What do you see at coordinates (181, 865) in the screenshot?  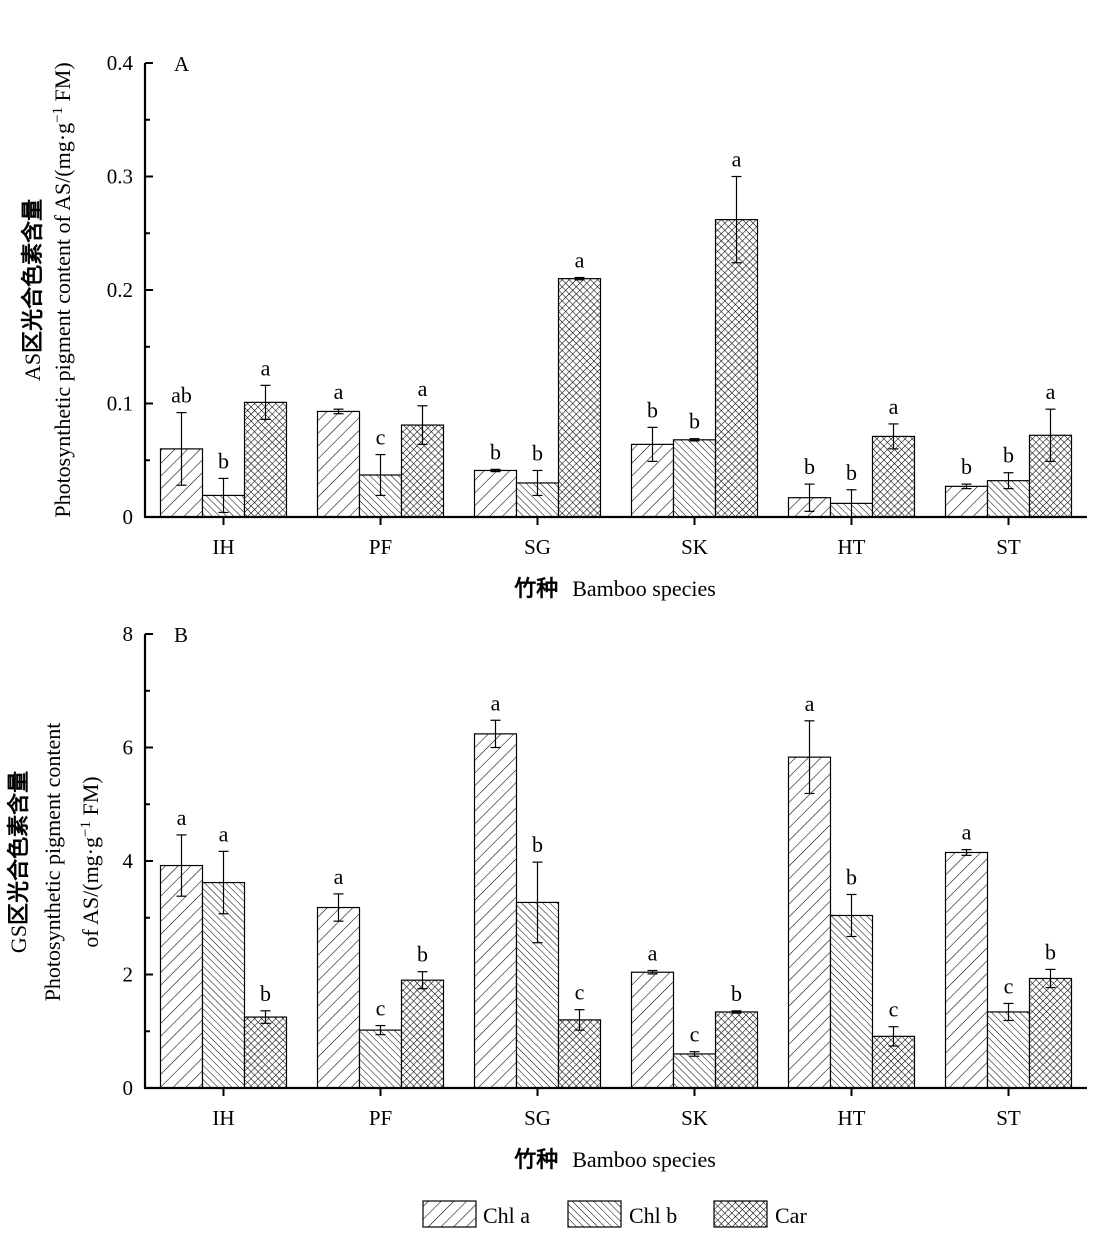 I see `error-bar-b-ih-chl-a` at bounding box center [181, 865].